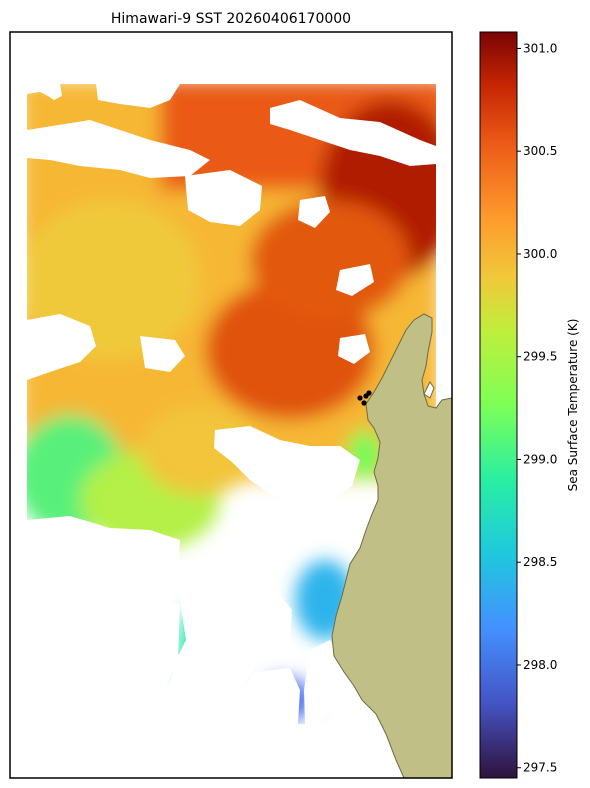 The image size is (590, 788). Describe the element at coordinates (118, 149) in the screenshot. I see `cloud-mask-west-gap` at that location.